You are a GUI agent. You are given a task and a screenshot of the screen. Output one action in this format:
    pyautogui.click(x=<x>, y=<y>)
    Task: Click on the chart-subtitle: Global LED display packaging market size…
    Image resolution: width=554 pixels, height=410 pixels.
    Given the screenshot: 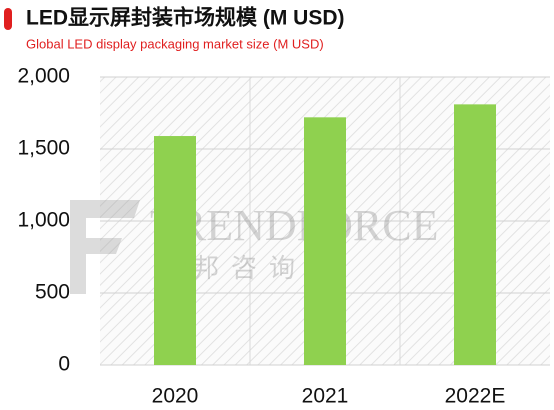 What is the action you would take?
    pyautogui.click(x=175, y=43)
    